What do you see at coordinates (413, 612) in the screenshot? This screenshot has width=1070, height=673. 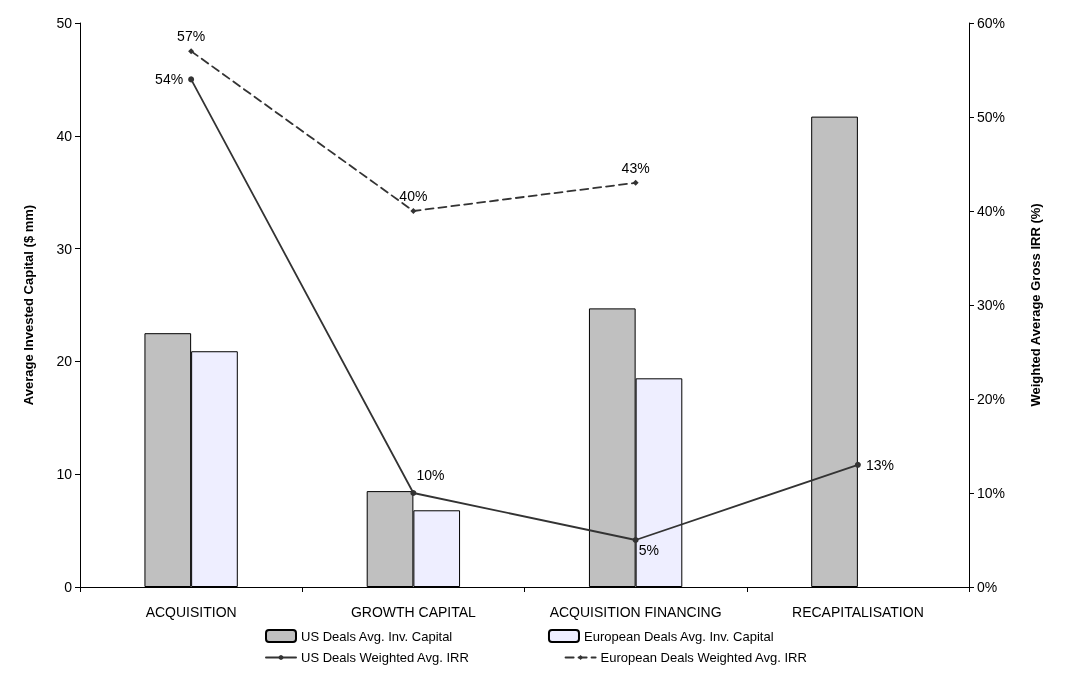 I see `x-tick-label: GROWTH CAPITAL` at bounding box center [413, 612].